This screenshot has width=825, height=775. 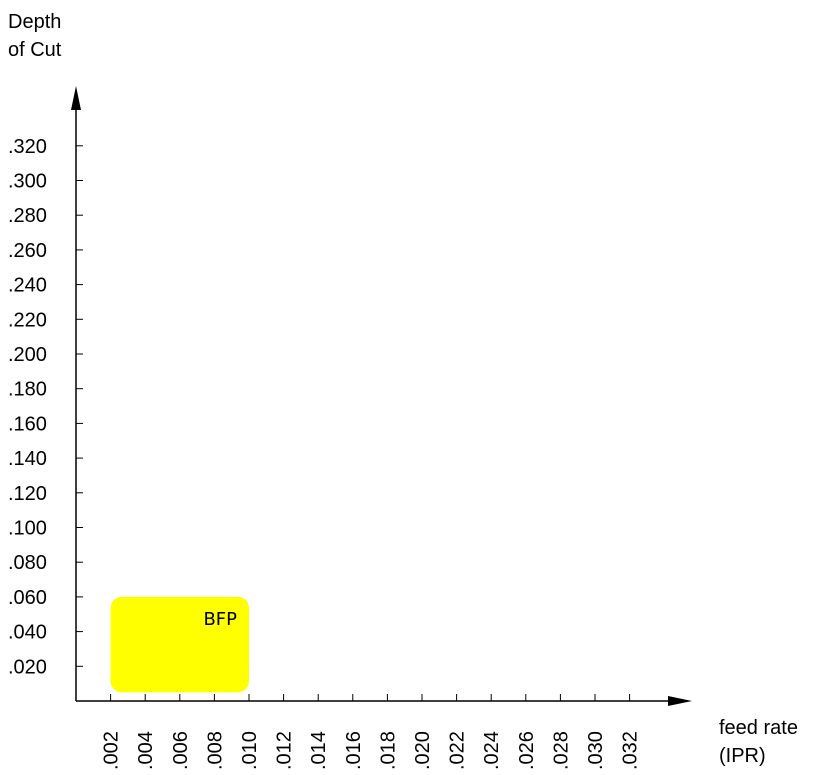 What do you see at coordinates (27, 563) in the screenshot?
I see `y-tick-label: .080` at bounding box center [27, 563].